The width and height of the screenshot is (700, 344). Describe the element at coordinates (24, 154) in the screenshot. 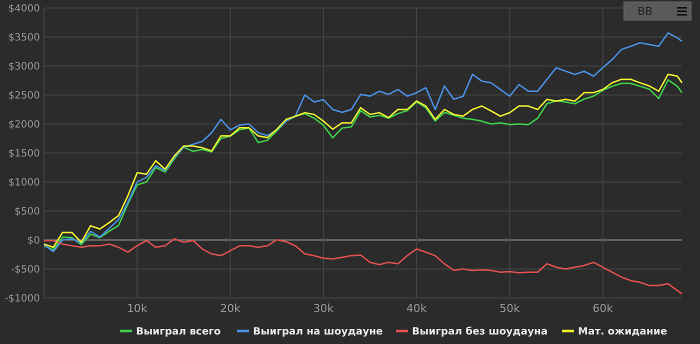

I see `y-tick-label: $1500` at that location.